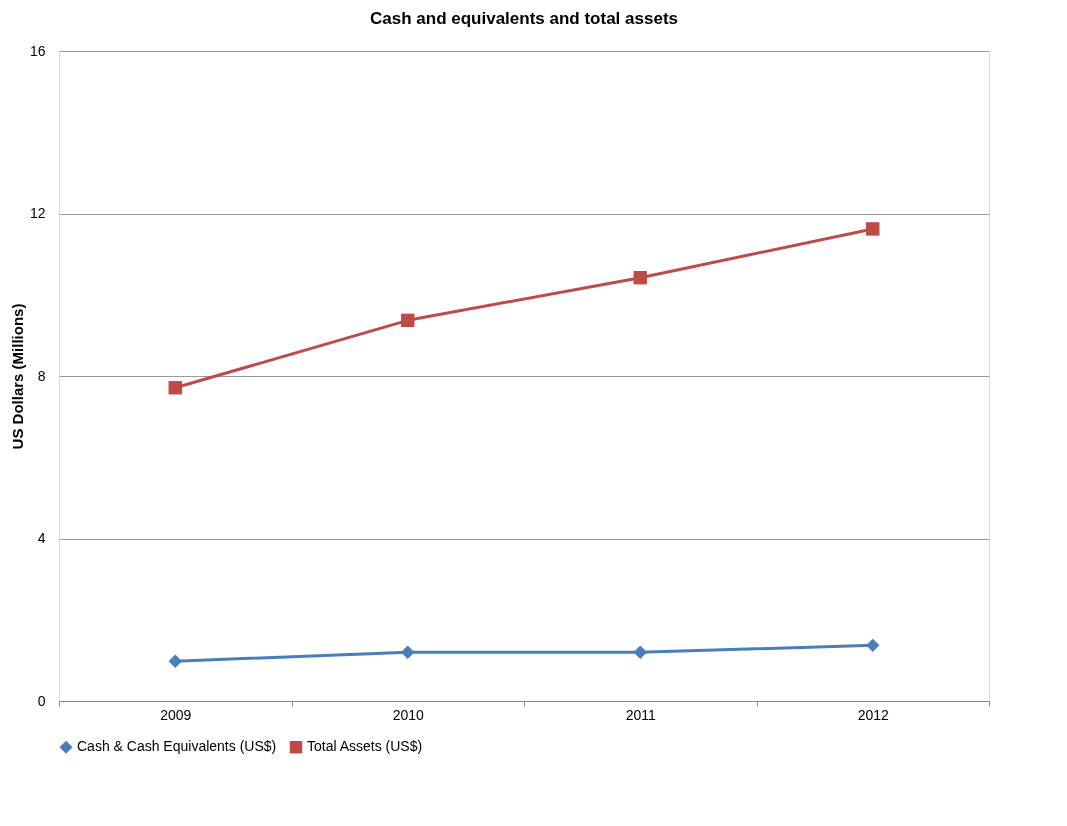 The image size is (1067, 826). I want to click on legend-label: Total Assets (US$), so click(365, 746).